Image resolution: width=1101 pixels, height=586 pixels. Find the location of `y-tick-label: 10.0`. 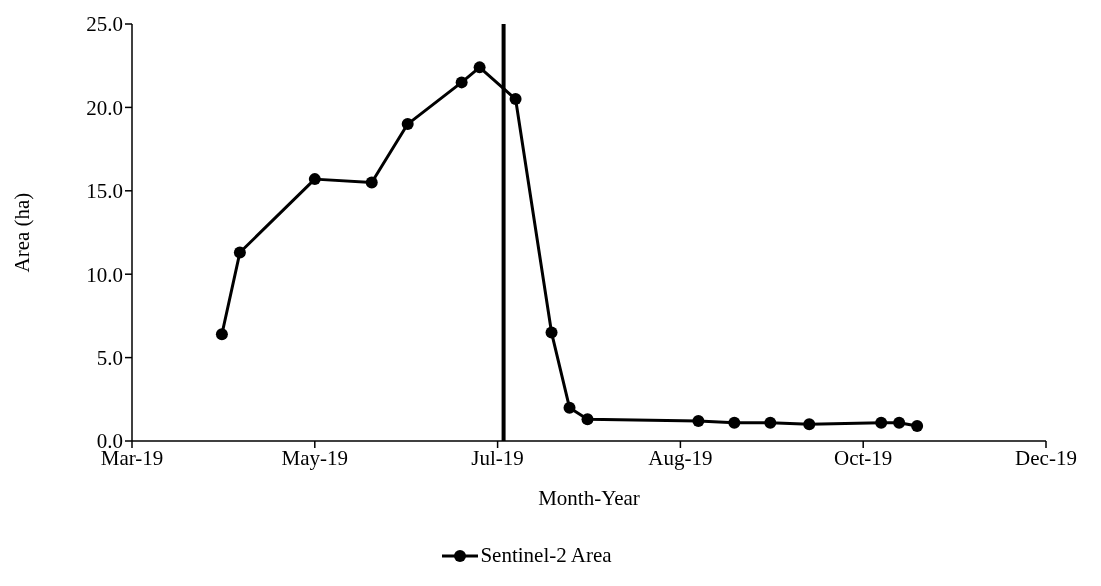

y-tick-label: 10.0 is located at coordinates (104, 274).